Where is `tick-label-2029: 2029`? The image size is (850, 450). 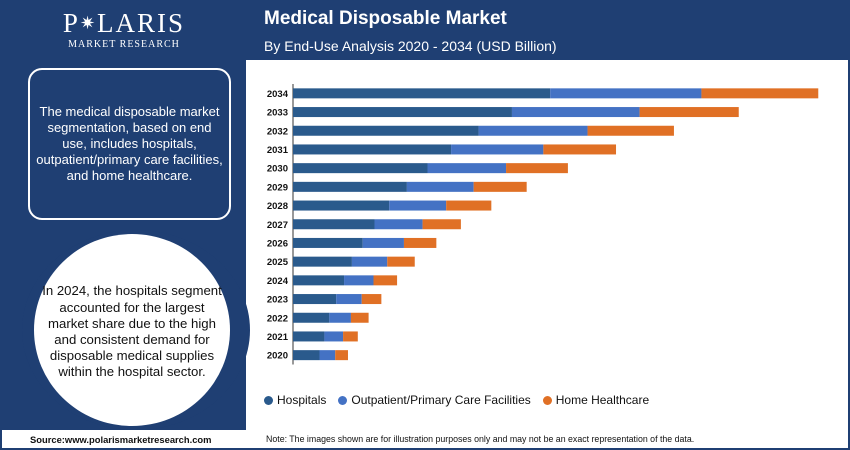
tick-label-2029: 2029 is located at coordinates (277, 187).